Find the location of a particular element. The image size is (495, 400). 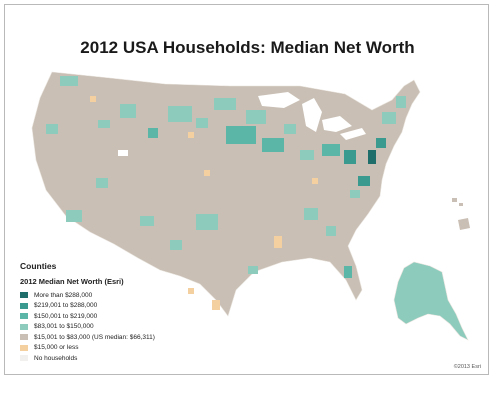

map-title: 2012 USA Households: Median Net Worth is located at coordinates (247, 47).